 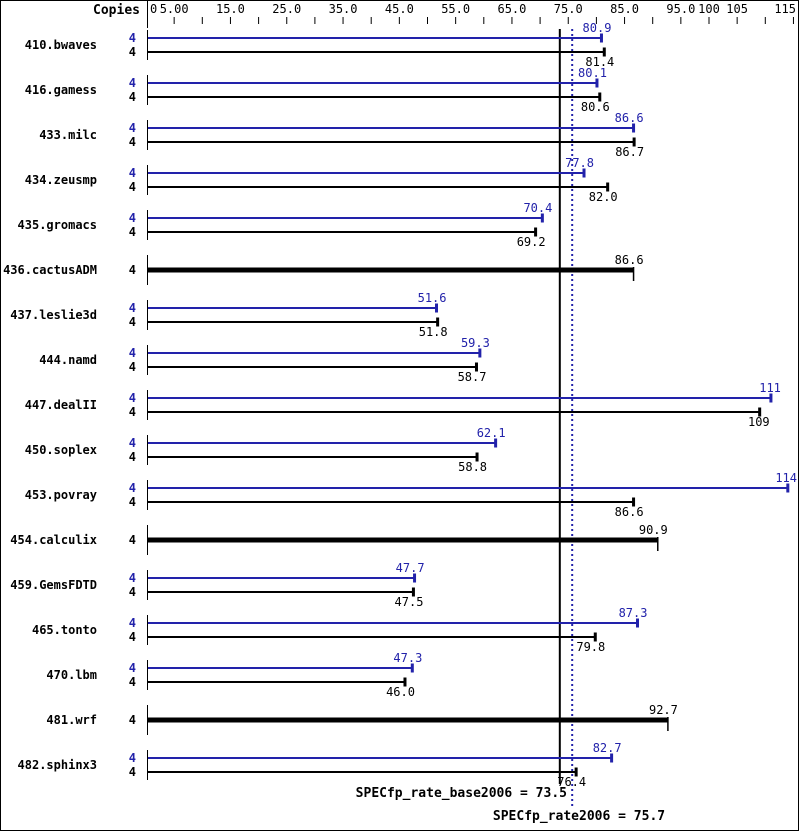 What do you see at coordinates (53, 585) in the screenshot?
I see `benchmark-name-459-GemsFDTD: 459.GemsFDTD` at bounding box center [53, 585].